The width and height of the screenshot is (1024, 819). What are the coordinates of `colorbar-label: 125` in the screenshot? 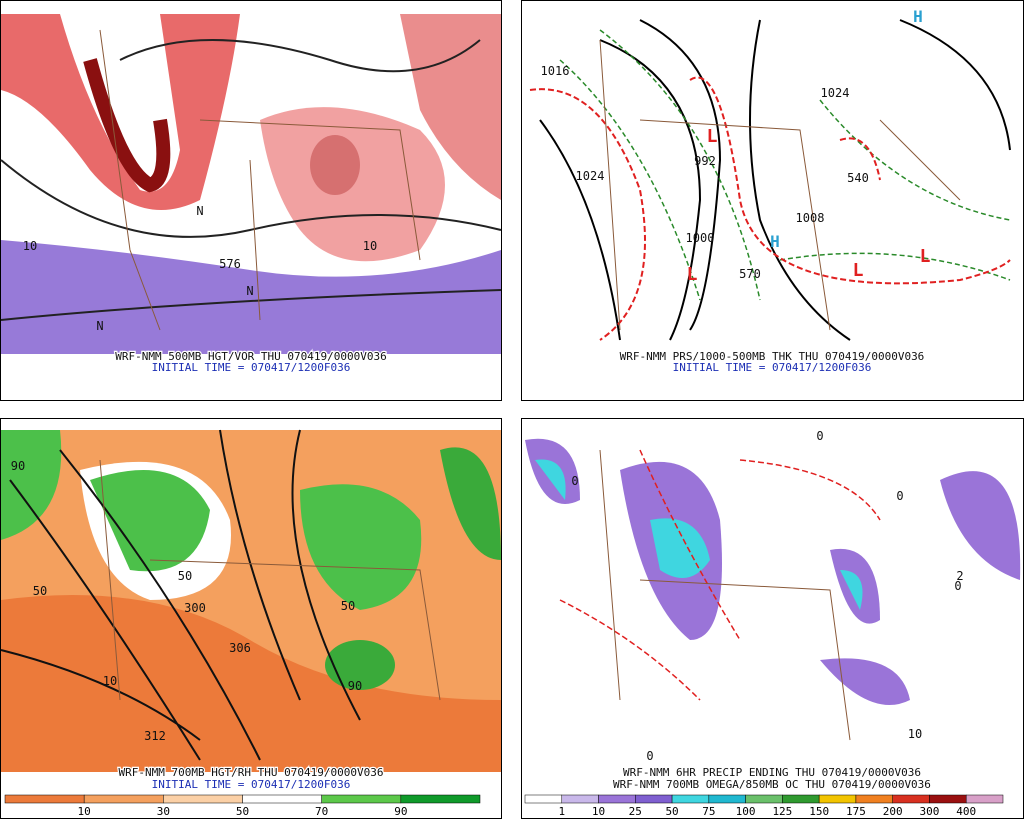 It's located at (782, 811).